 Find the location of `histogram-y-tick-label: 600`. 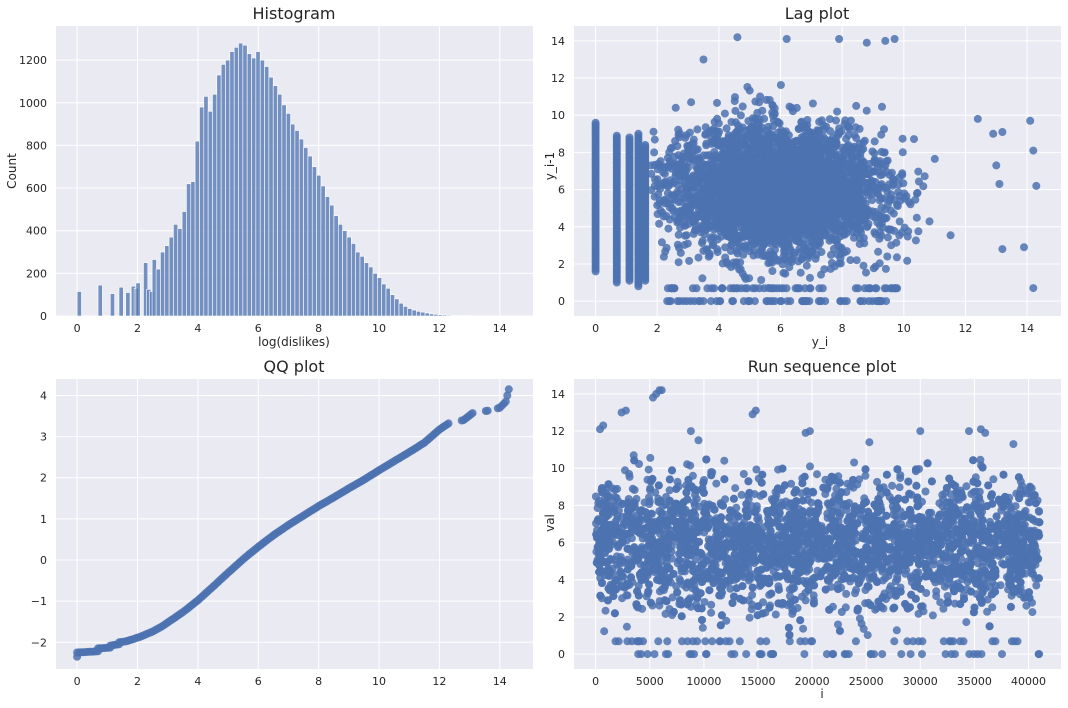

histogram-y-tick-label: 600 is located at coordinates (36, 188).